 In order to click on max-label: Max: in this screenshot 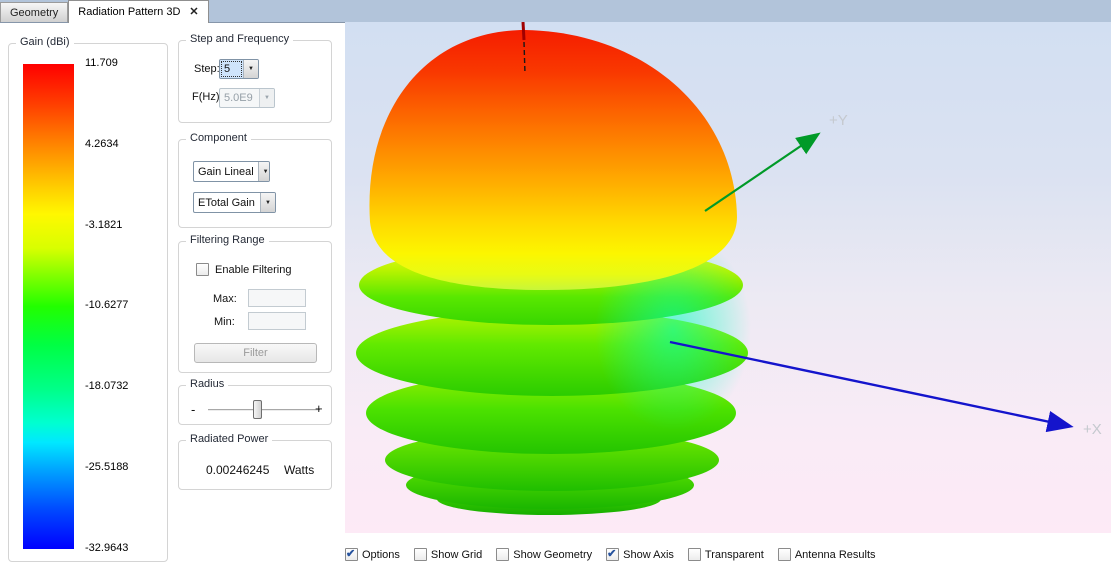, I will do `click(225, 299)`.